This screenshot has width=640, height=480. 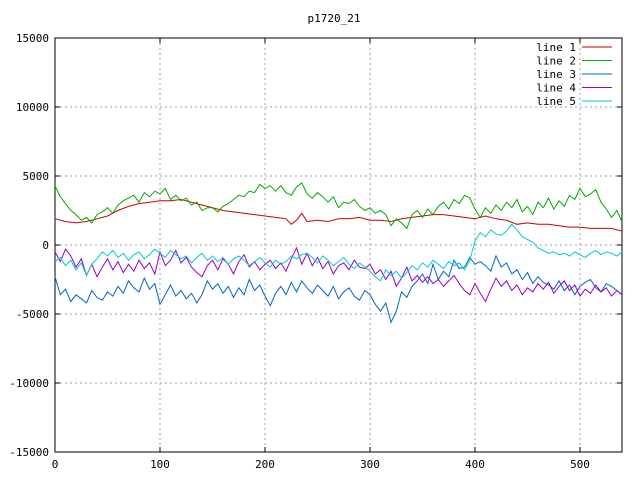 What do you see at coordinates (265, 464) in the screenshot?
I see `x-tick-label: 200` at bounding box center [265, 464].